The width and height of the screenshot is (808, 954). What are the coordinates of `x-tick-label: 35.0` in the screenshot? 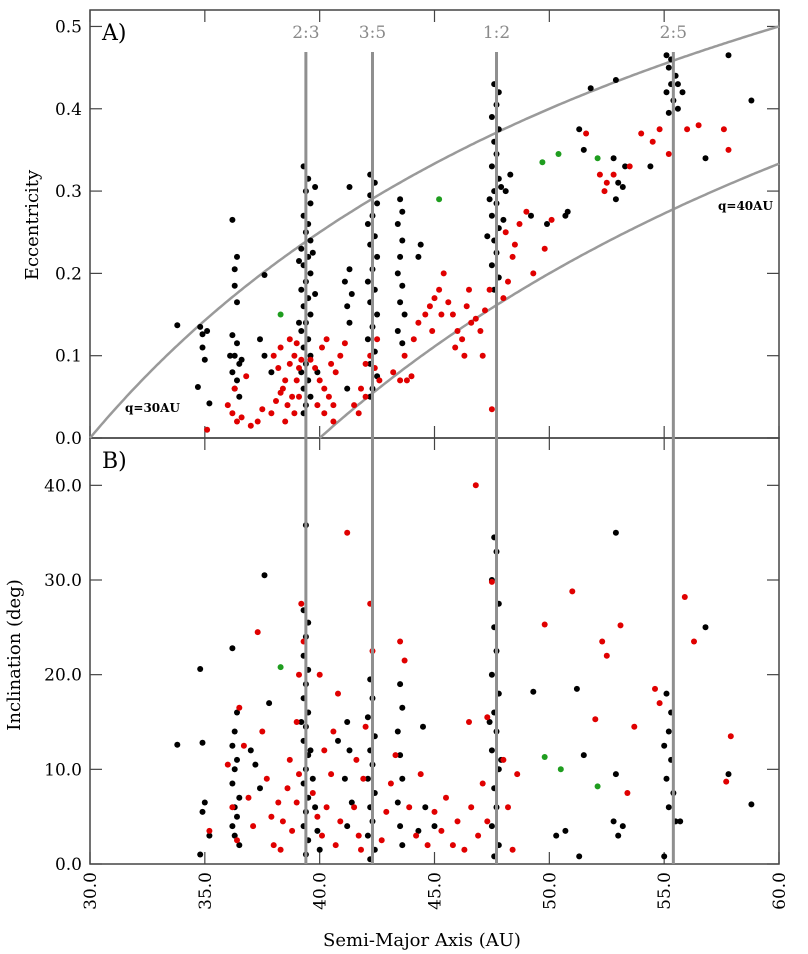 It's located at (206, 891).